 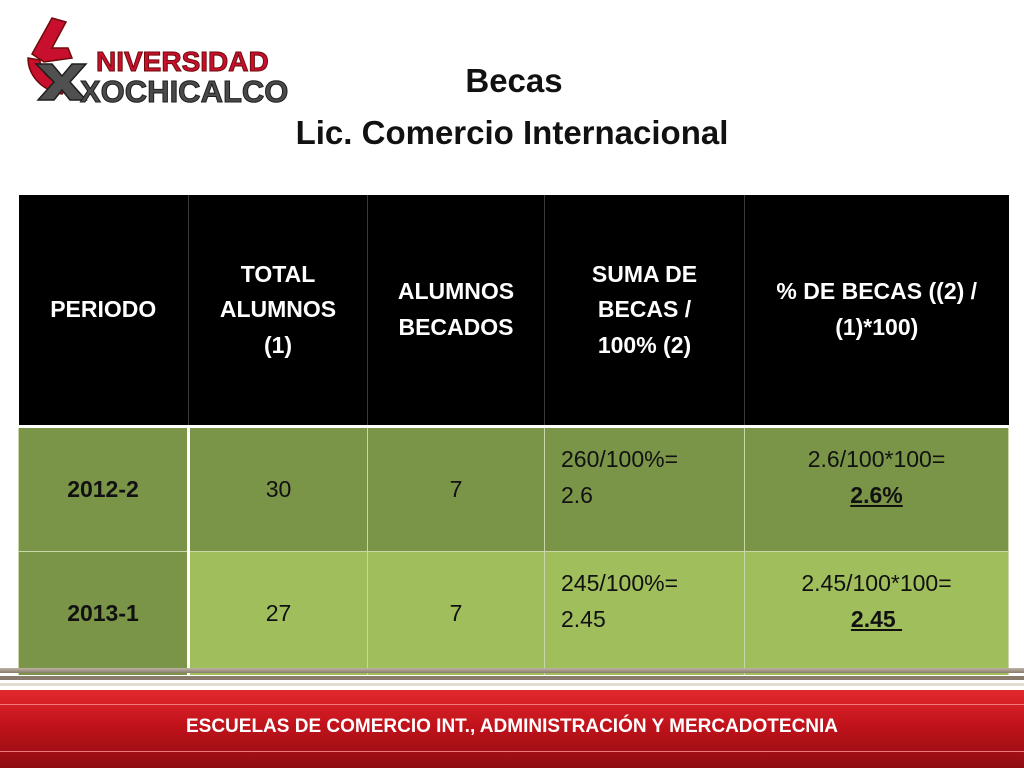 I want to click on header-alumnos-becados-label: ALUMNOS BECADOS, so click(x=456, y=309).